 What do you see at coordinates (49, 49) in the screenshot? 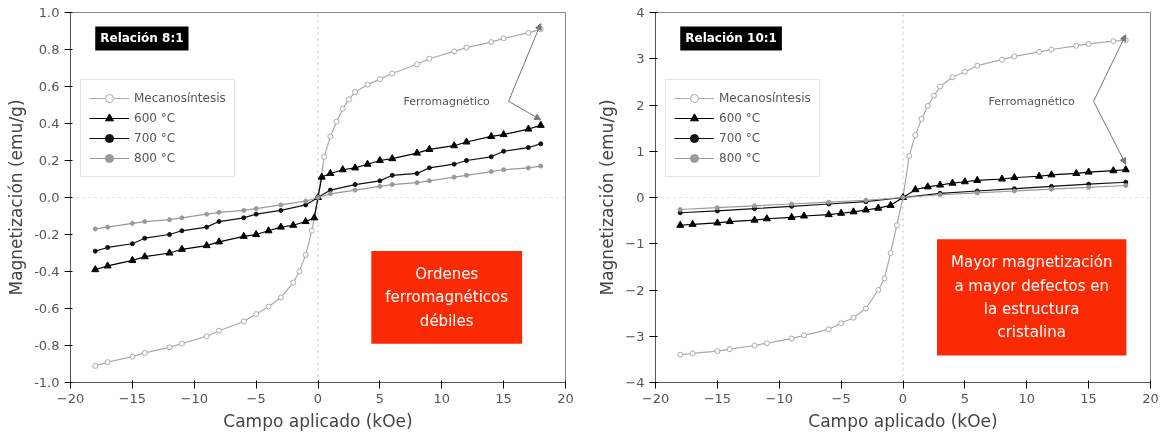
I see `y-tick-label: 0.8` at bounding box center [49, 49].